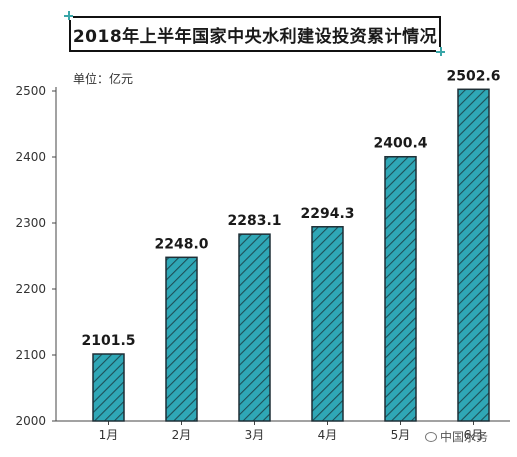  Describe the element at coordinates (30, 355) in the screenshot. I see `y-tick-label: 2100` at that location.